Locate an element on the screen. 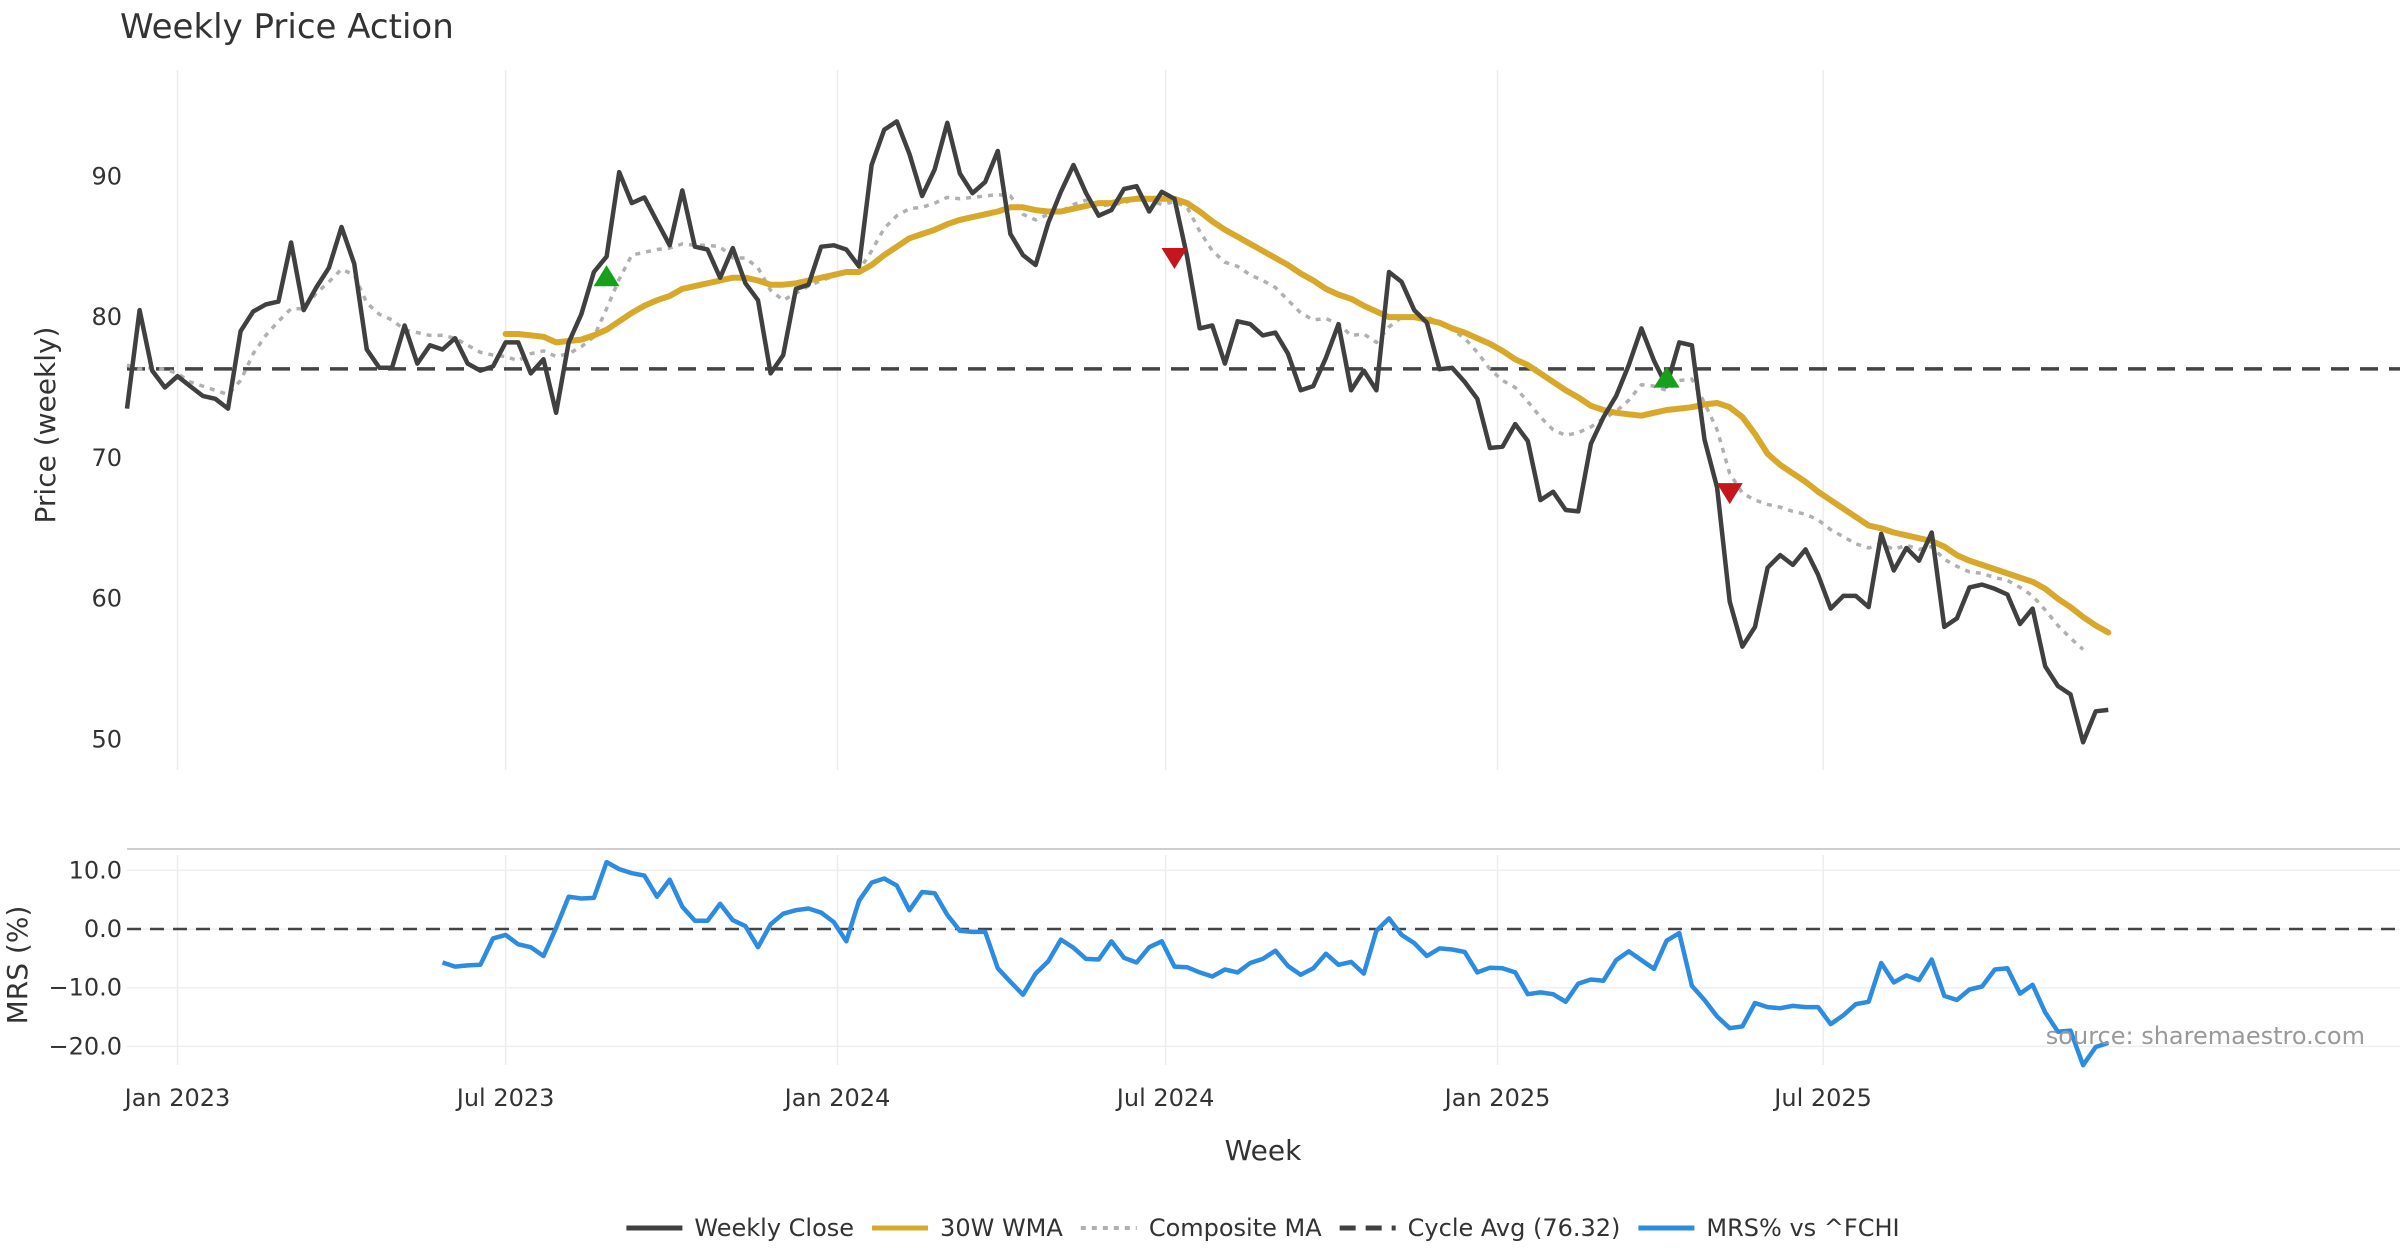 Image resolution: width=2400 pixels, height=1260 pixels. price-y-tick: 50 is located at coordinates (106, 740).